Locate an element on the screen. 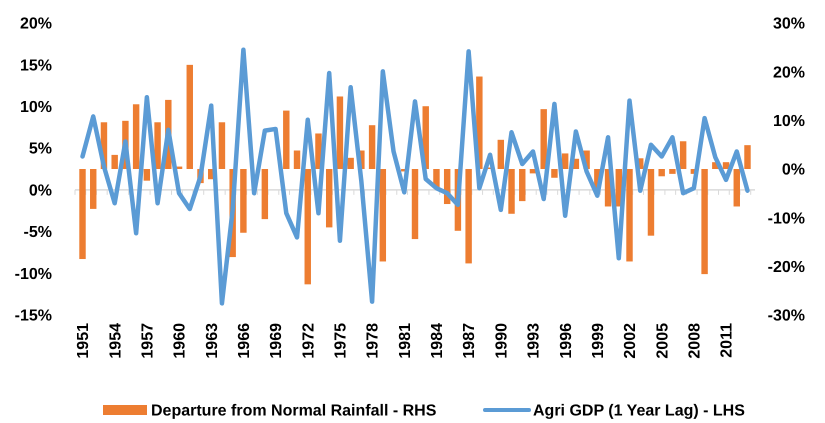 The height and width of the screenshot is (423, 825). x-tick-label: 1996 is located at coordinates (566, 340).